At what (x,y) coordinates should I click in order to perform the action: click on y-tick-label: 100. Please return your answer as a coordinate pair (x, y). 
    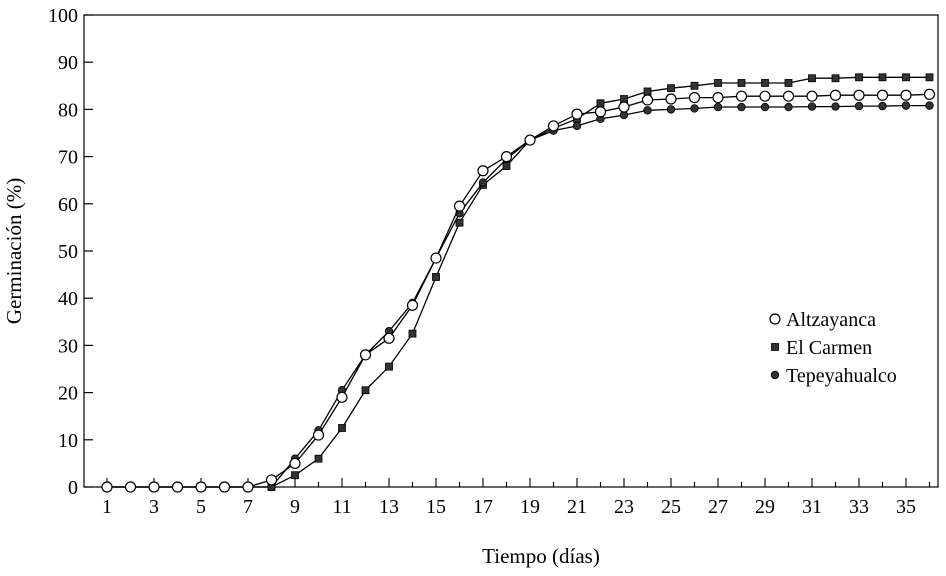
    Looking at the image, I should click on (63, 16).